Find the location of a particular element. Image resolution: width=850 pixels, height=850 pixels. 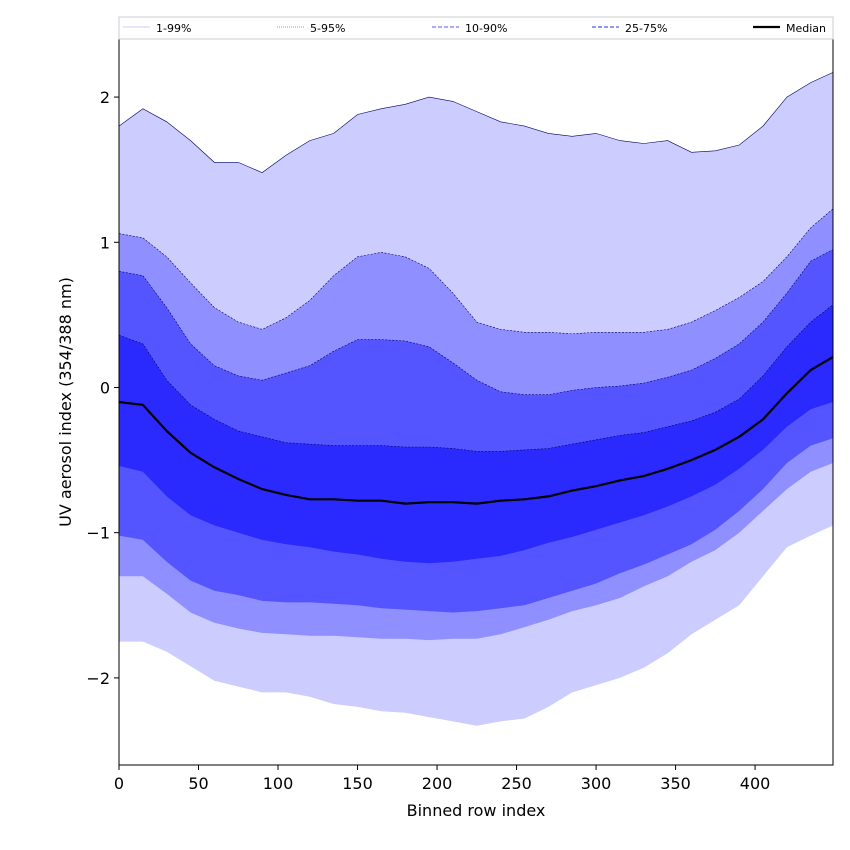

x-axis-title: Binned row index is located at coordinates (476, 810).